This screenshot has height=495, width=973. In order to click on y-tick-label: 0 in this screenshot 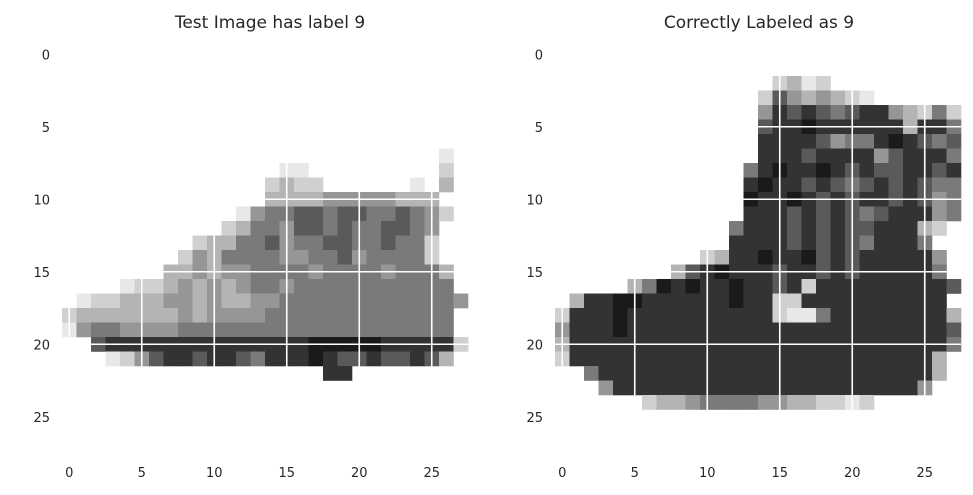, I will do `click(46, 55)`.